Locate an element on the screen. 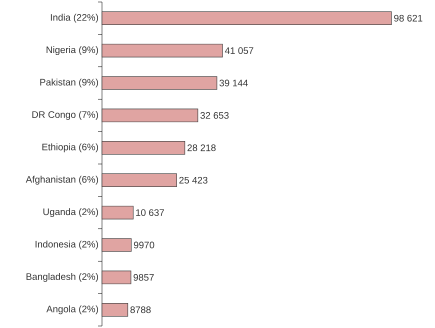 Image resolution: width=435 pixels, height=328 pixels. y-tick-label: Angola (2%) is located at coordinates (72, 309).